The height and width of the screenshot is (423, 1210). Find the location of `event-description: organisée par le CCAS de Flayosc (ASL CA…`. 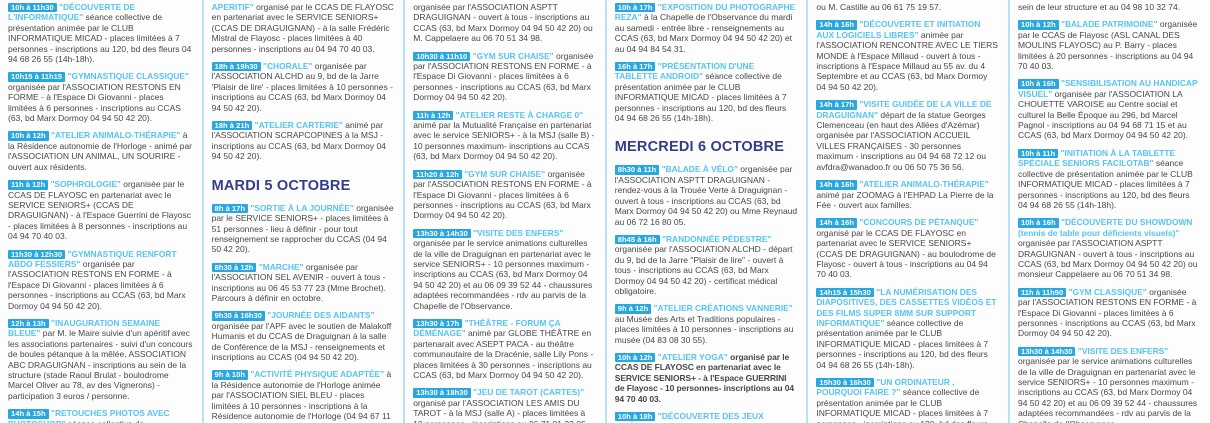

event-description: organisée par le CCAS de Flayosc (ASL CA… is located at coordinates (1107, 45).